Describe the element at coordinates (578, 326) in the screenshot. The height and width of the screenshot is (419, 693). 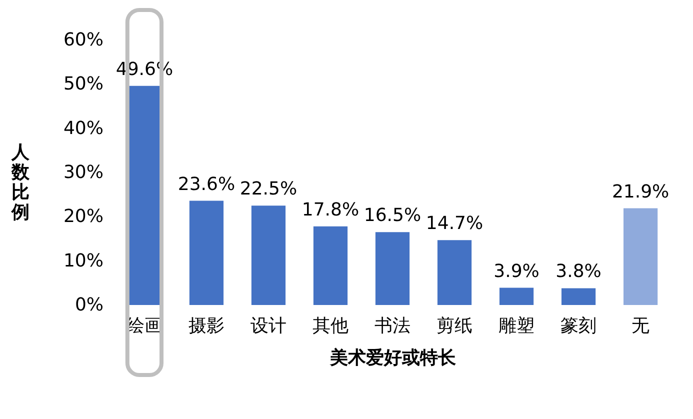
I see `x-tick-label: 篆刻` at that location.